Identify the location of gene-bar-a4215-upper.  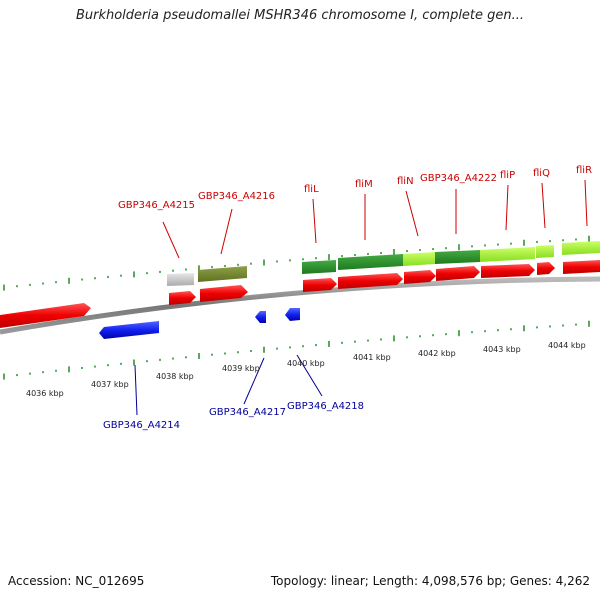
(180, 279).